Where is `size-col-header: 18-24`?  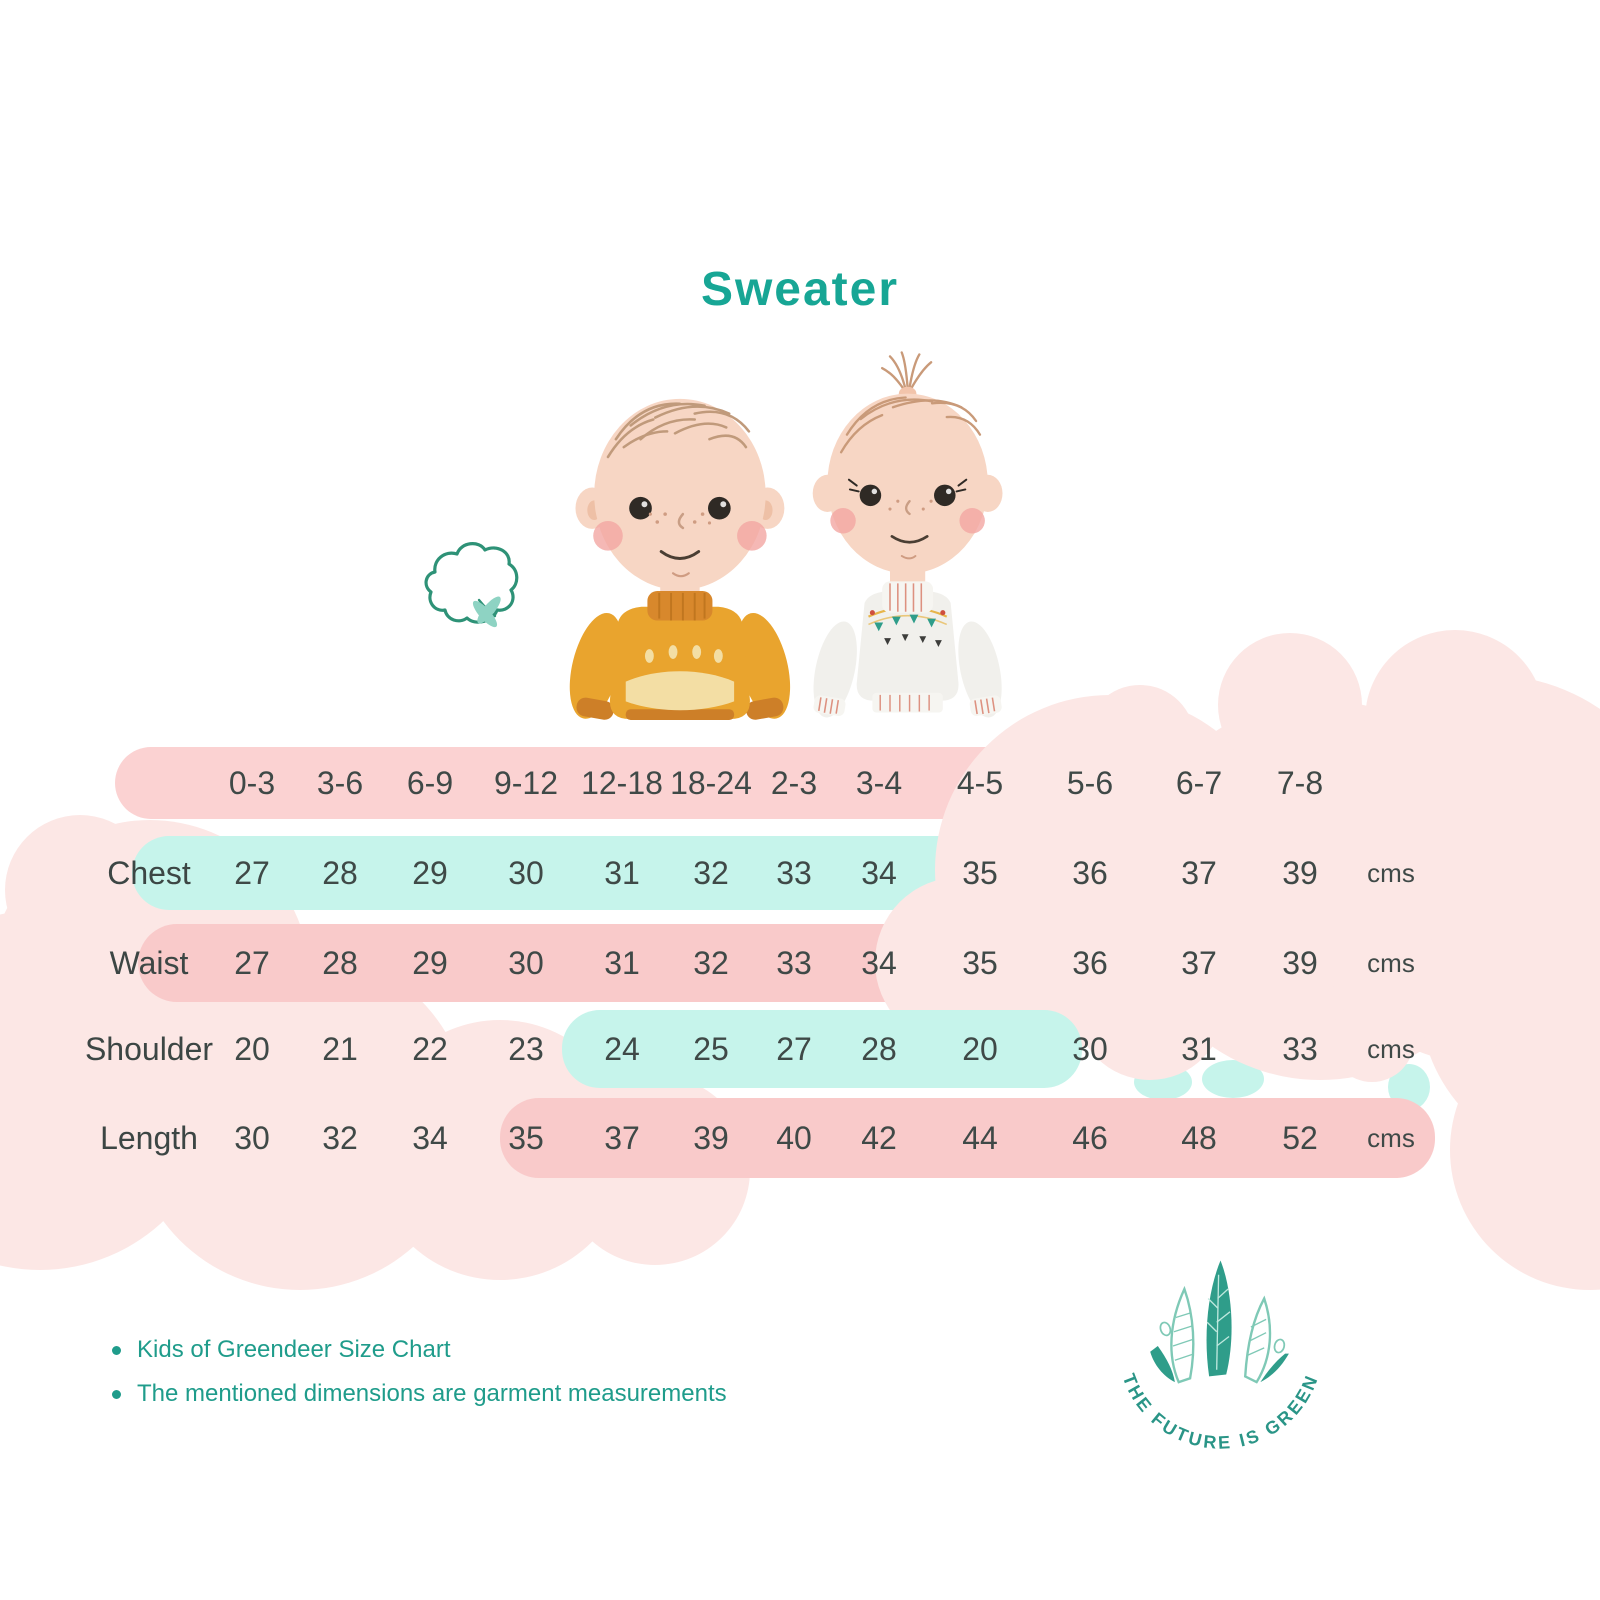 size-col-header: 18-24 is located at coordinates (711, 782).